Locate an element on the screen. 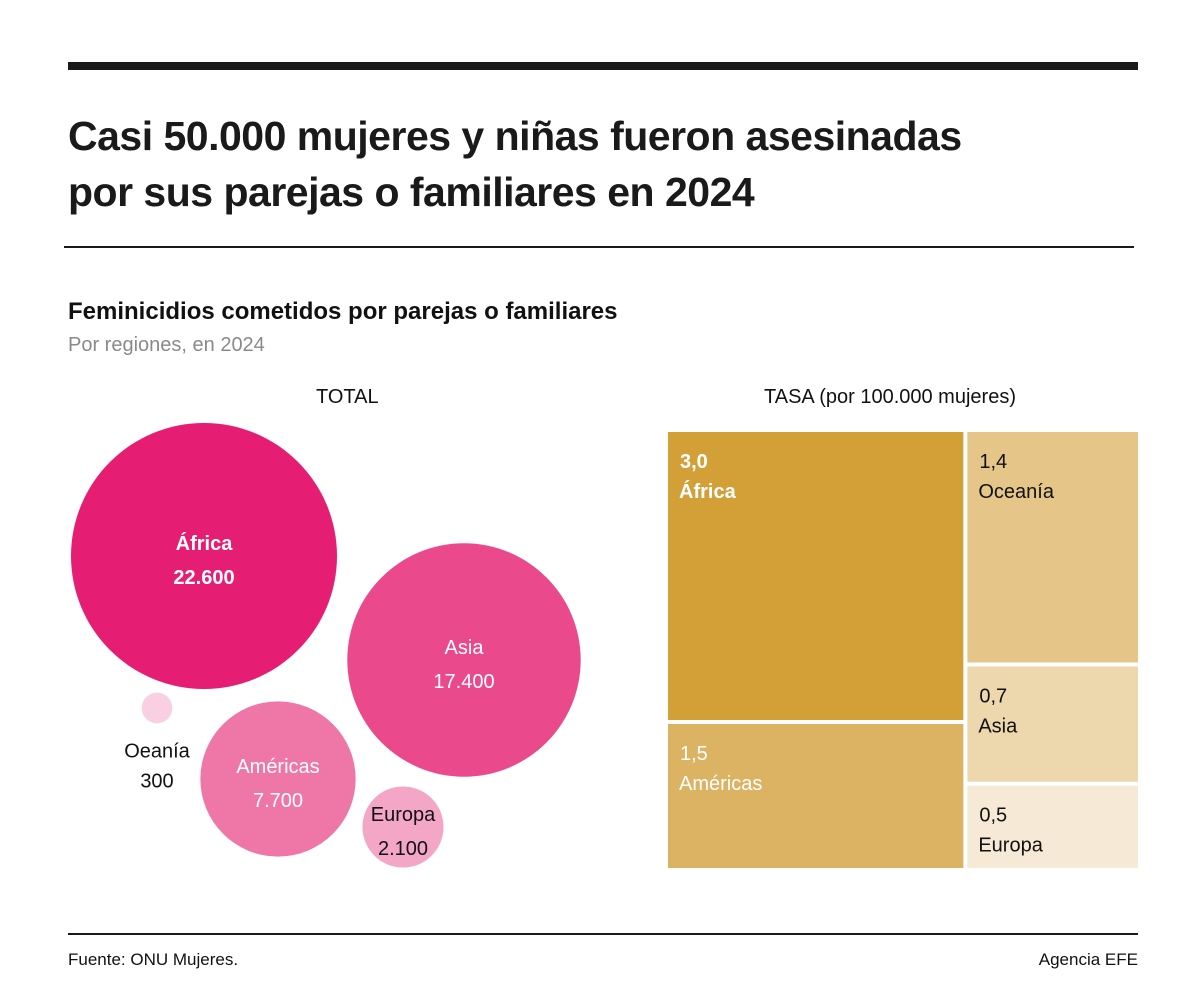 Image resolution: width=1200 pixels, height=1007 pixels. bubble-label: Américas is located at coordinates (277, 767).